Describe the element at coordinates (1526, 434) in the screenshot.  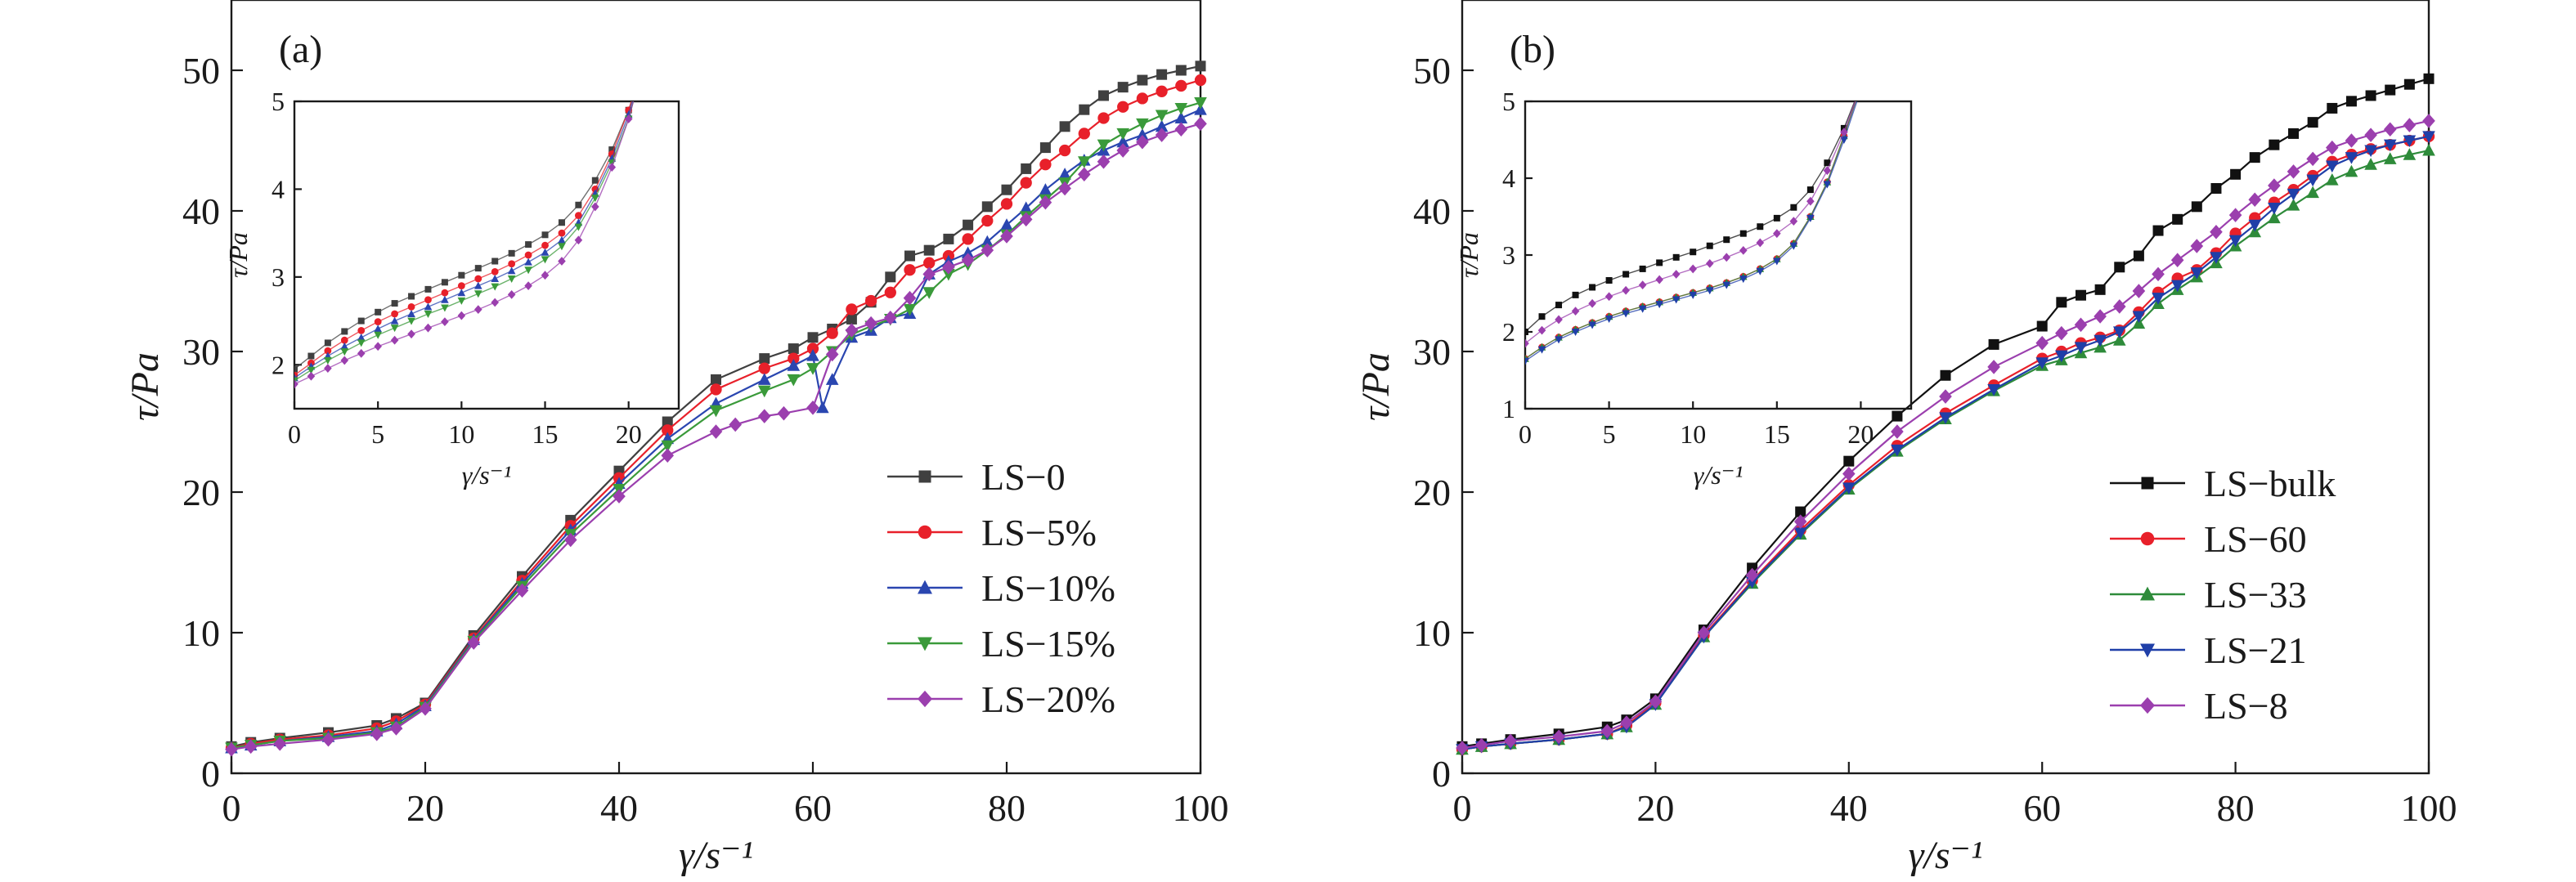
I see `inset-x-tick-label: 0` at that location.